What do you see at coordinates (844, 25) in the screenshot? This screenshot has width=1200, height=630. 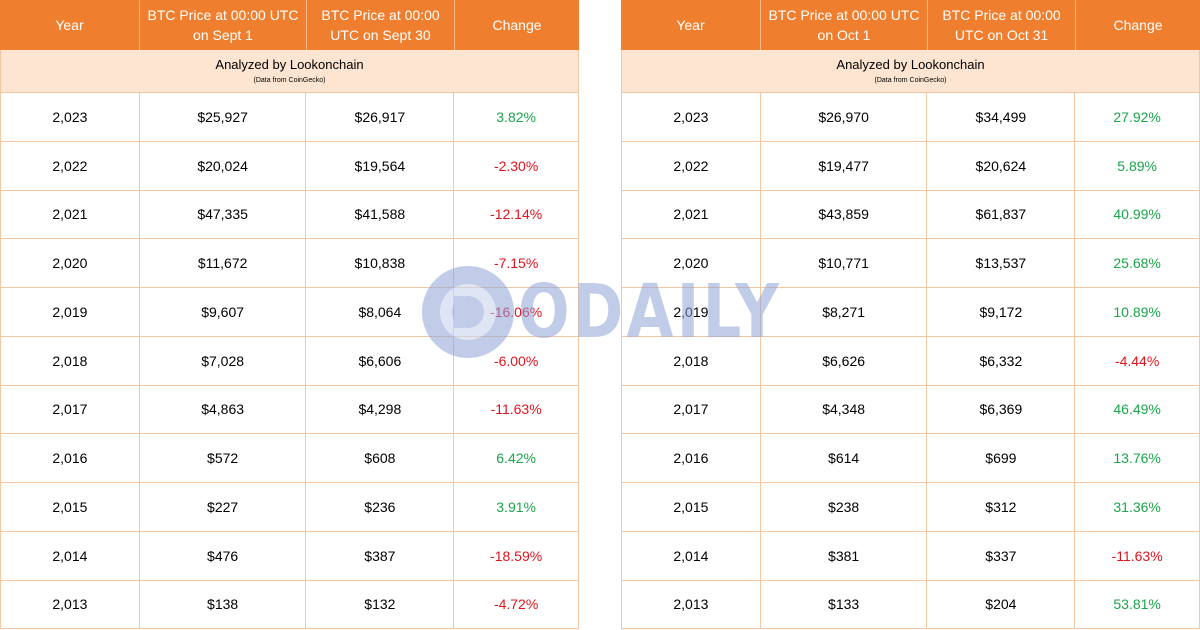 I see `open-price-column-header: BTC Price at 00:00 UTC on Oct 1` at bounding box center [844, 25].